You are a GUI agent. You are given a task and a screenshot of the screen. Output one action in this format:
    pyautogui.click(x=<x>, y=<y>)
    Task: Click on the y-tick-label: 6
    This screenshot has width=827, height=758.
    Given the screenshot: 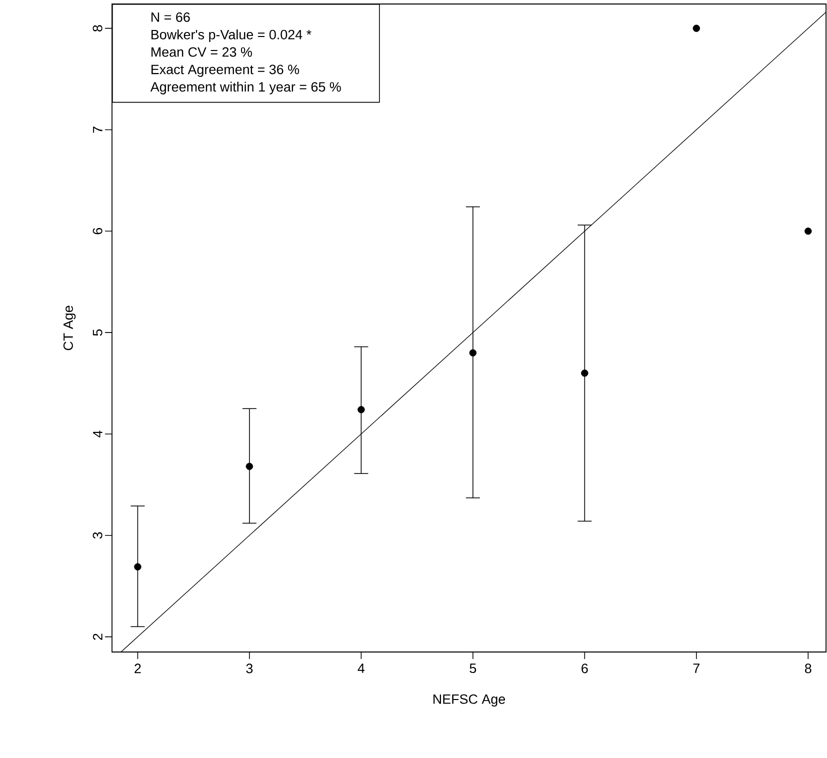 What is the action you would take?
    pyautogui.click(x=97, y=231)
    